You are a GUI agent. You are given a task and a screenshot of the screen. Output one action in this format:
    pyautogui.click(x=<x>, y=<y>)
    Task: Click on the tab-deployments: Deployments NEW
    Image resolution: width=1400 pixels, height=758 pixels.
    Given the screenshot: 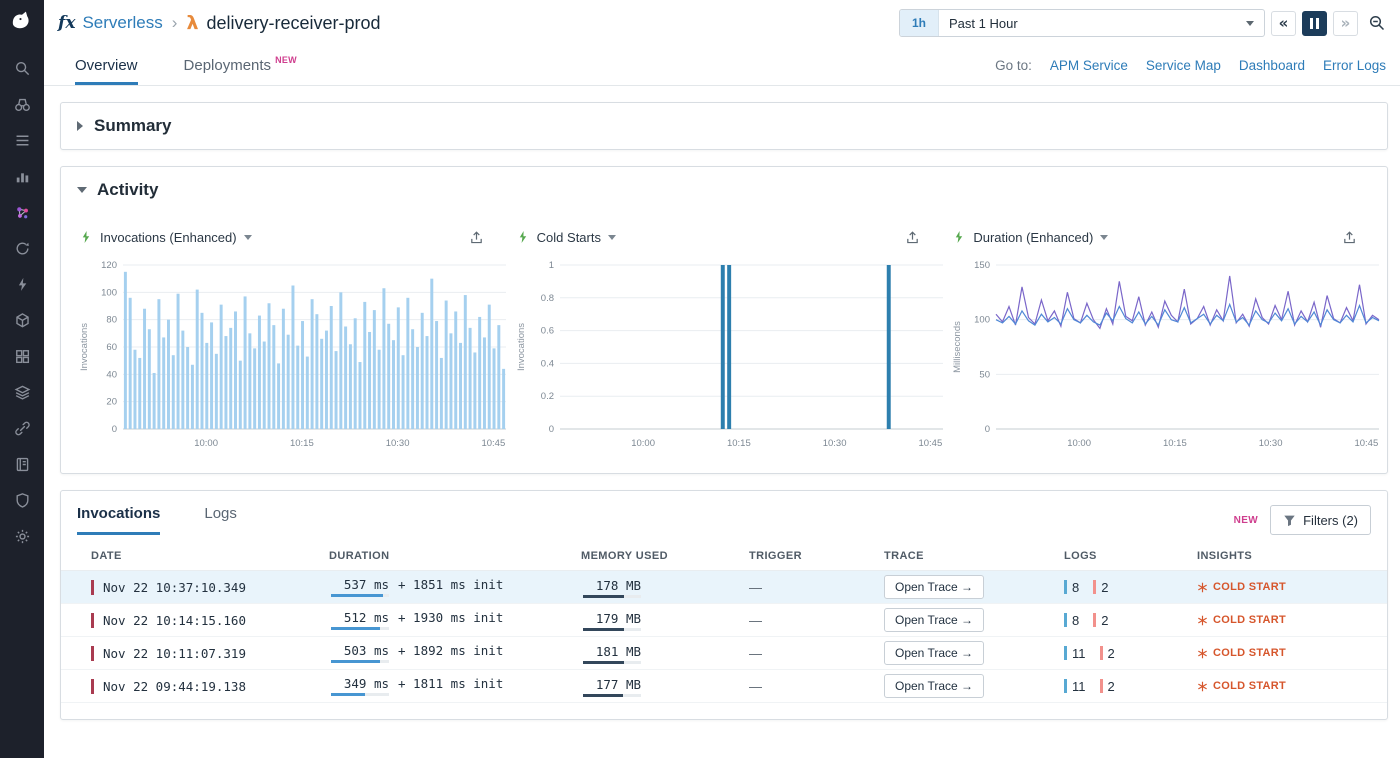 What is the action you would take?
    pyautogui.click(x=240, y=65)
    